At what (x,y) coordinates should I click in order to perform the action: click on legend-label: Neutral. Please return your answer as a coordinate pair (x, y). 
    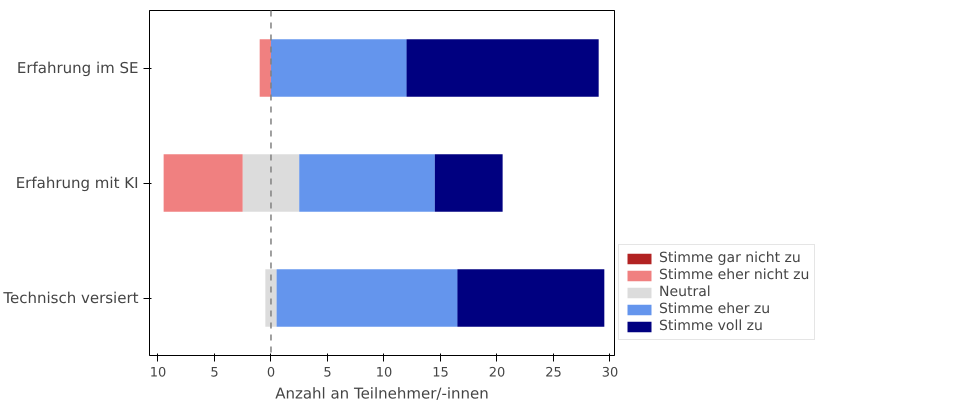
    Looking at the image, I should click on (685, 292).